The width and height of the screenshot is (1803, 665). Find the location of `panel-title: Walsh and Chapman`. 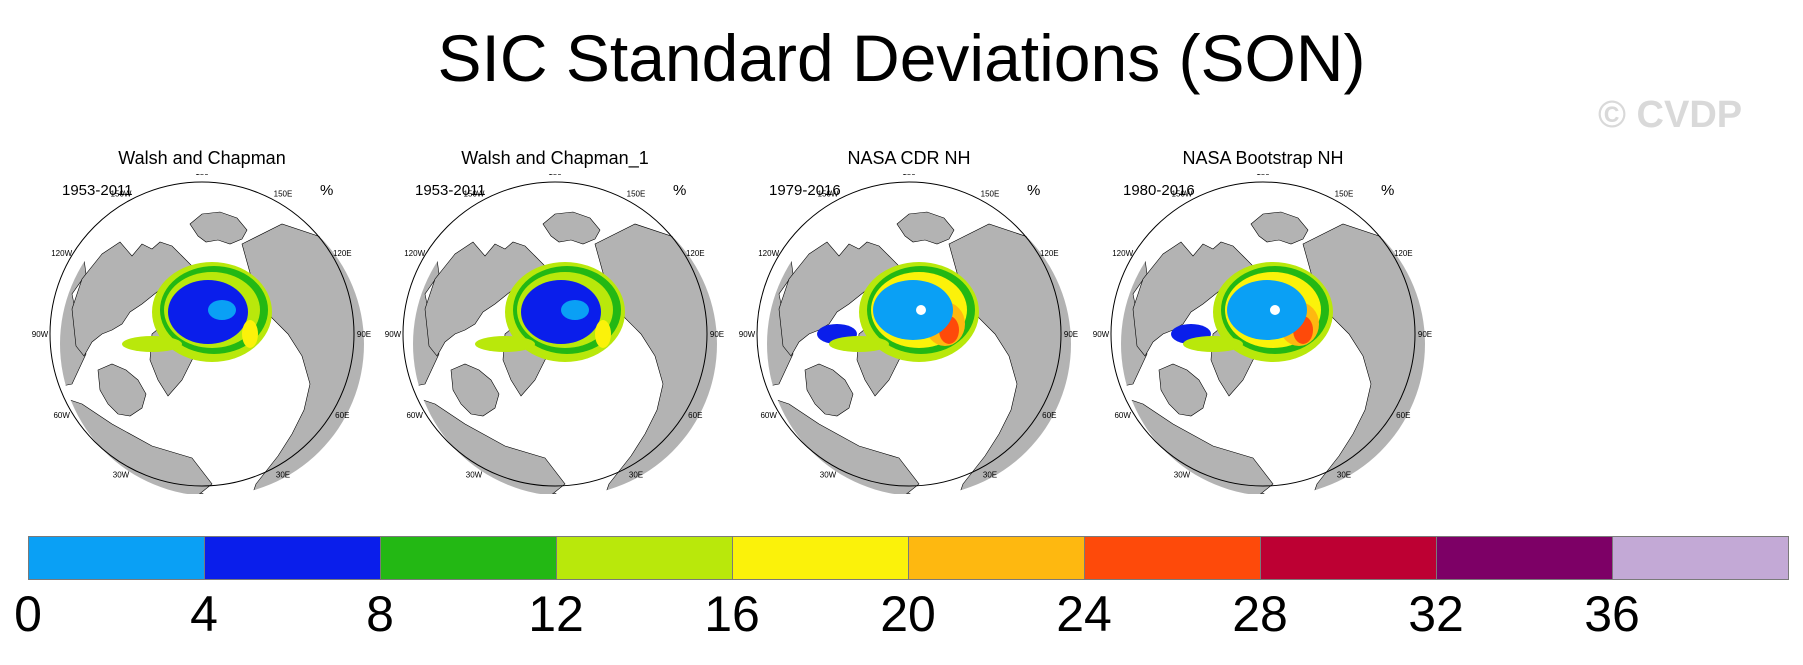

panel-title: Walsh and Chapman is located at coordinates (202, 158).